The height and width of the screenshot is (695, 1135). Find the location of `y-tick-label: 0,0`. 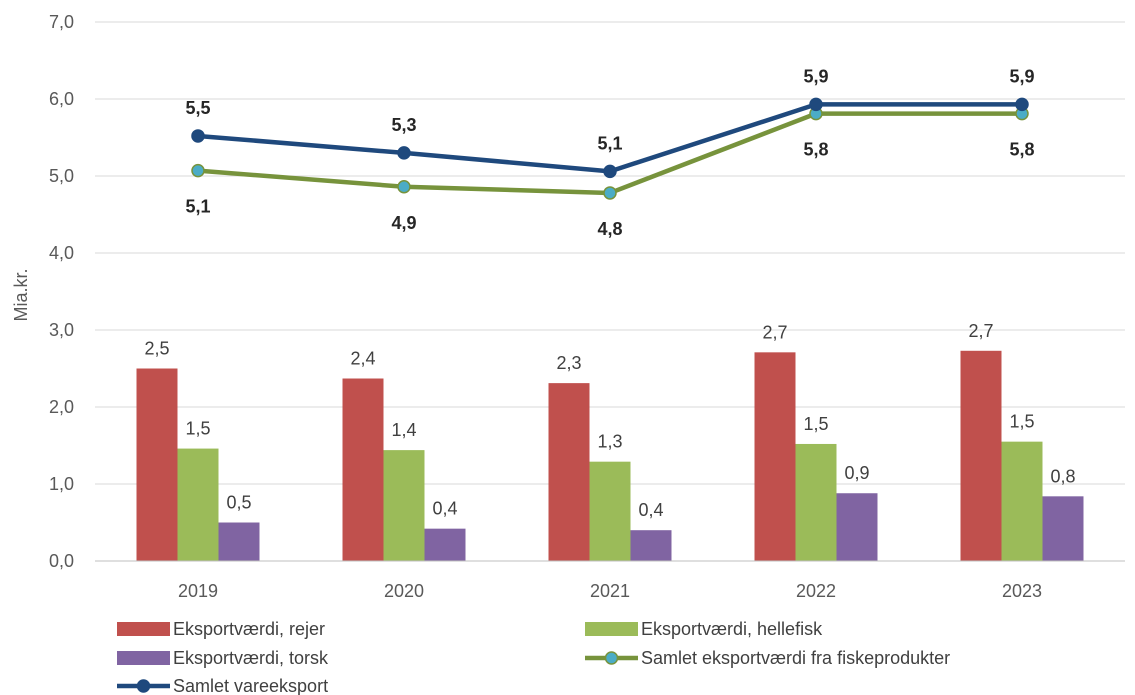

y-tick-label: 0,0 is located at coordinates (61, 561).